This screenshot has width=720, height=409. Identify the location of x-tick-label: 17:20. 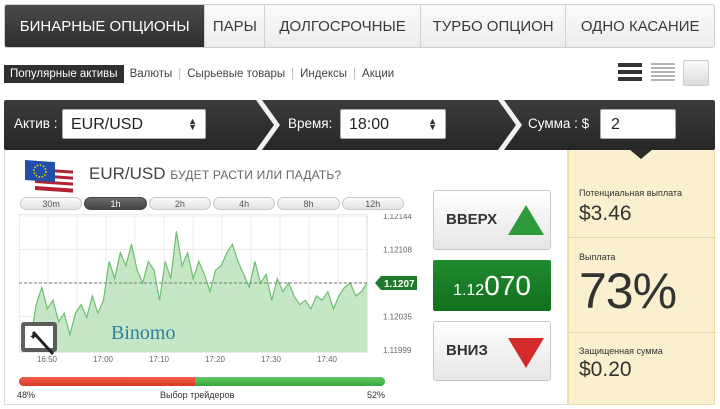
(215, 359).